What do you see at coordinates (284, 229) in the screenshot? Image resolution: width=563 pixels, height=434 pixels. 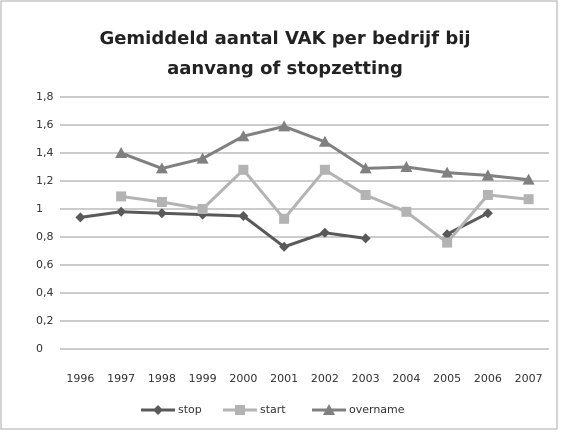 I see `series-line` at bounding box center [284, 229].